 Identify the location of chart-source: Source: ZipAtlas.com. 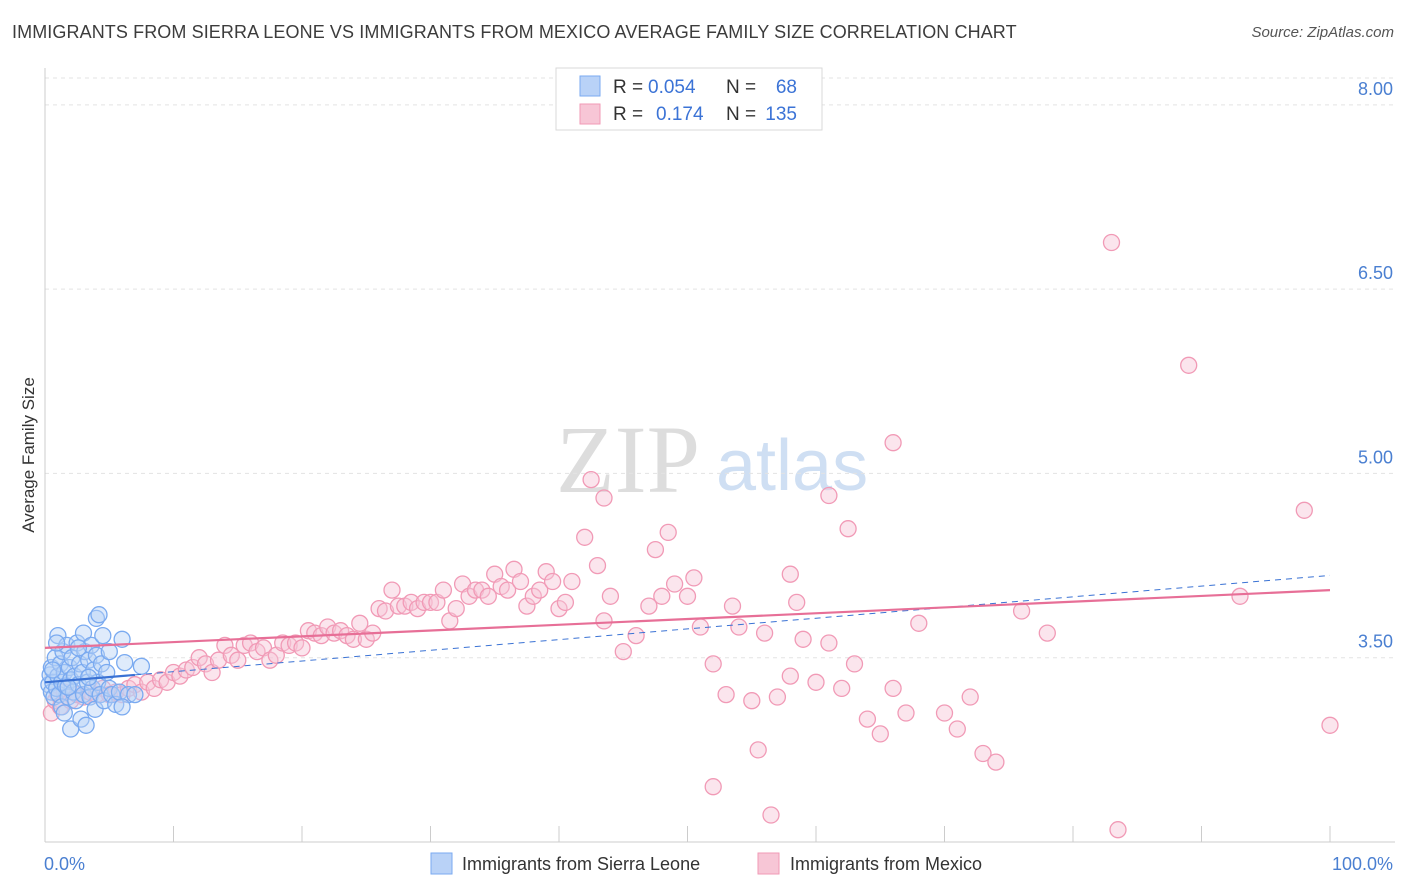
(1322, 32).